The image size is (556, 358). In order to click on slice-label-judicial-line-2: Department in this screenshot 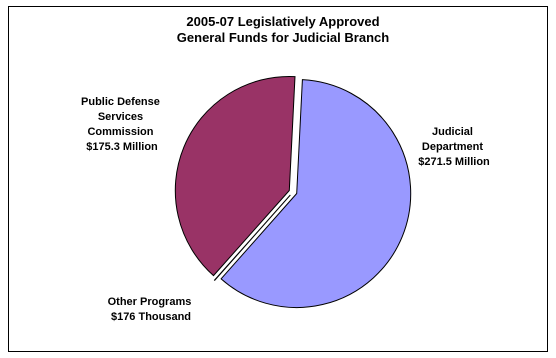, I will do `click(452, 147)`.